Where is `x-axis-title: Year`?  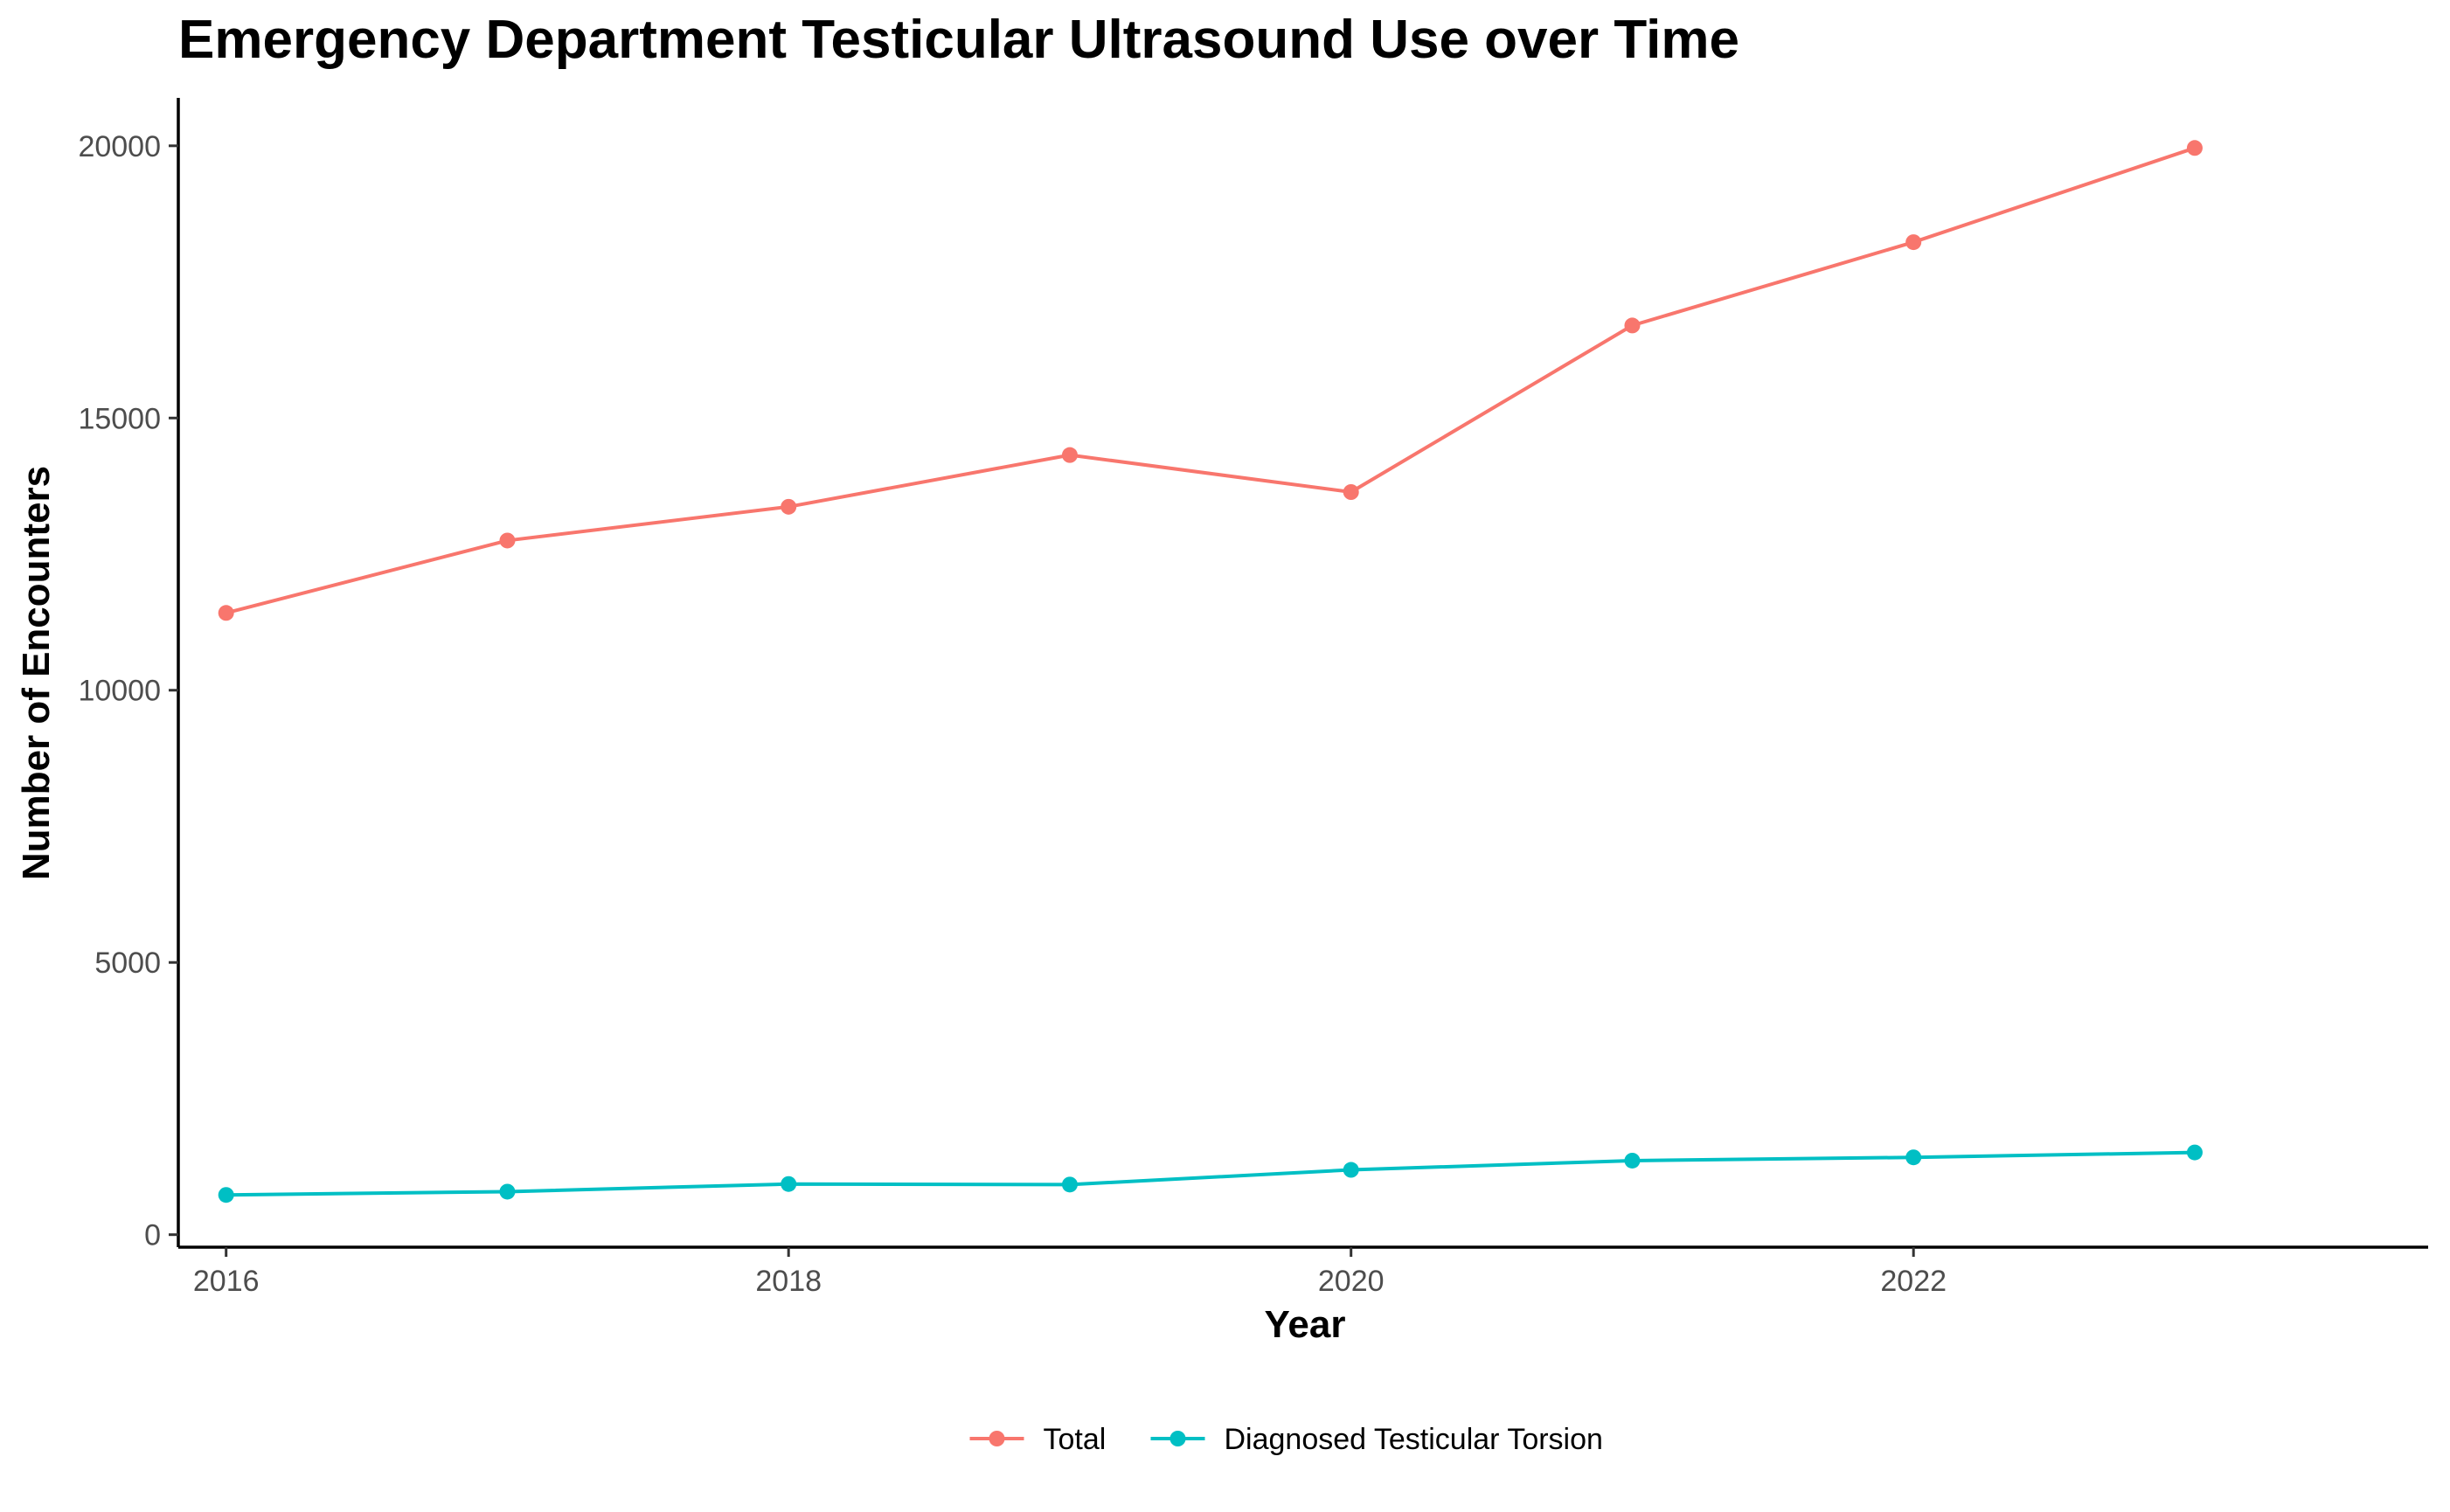 x-axis-title: Year is located at coordinates (1305, 1324).